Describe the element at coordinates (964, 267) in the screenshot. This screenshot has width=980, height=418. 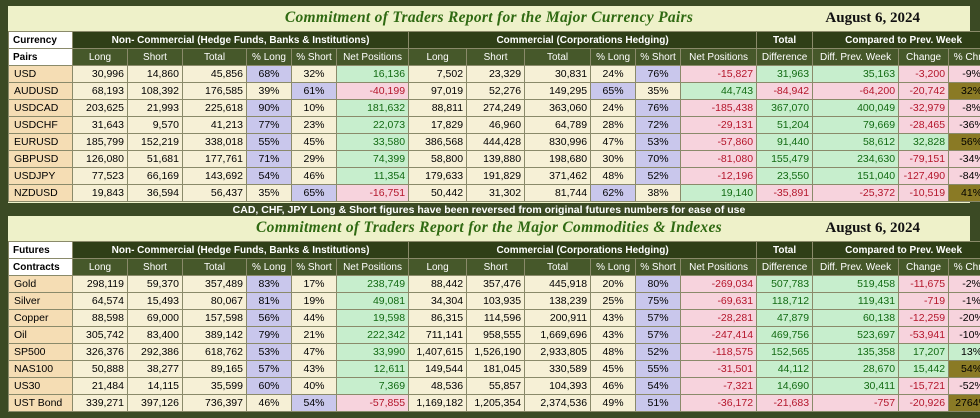
I see `commodities-subheader-pct-change: % Chng` at that location.